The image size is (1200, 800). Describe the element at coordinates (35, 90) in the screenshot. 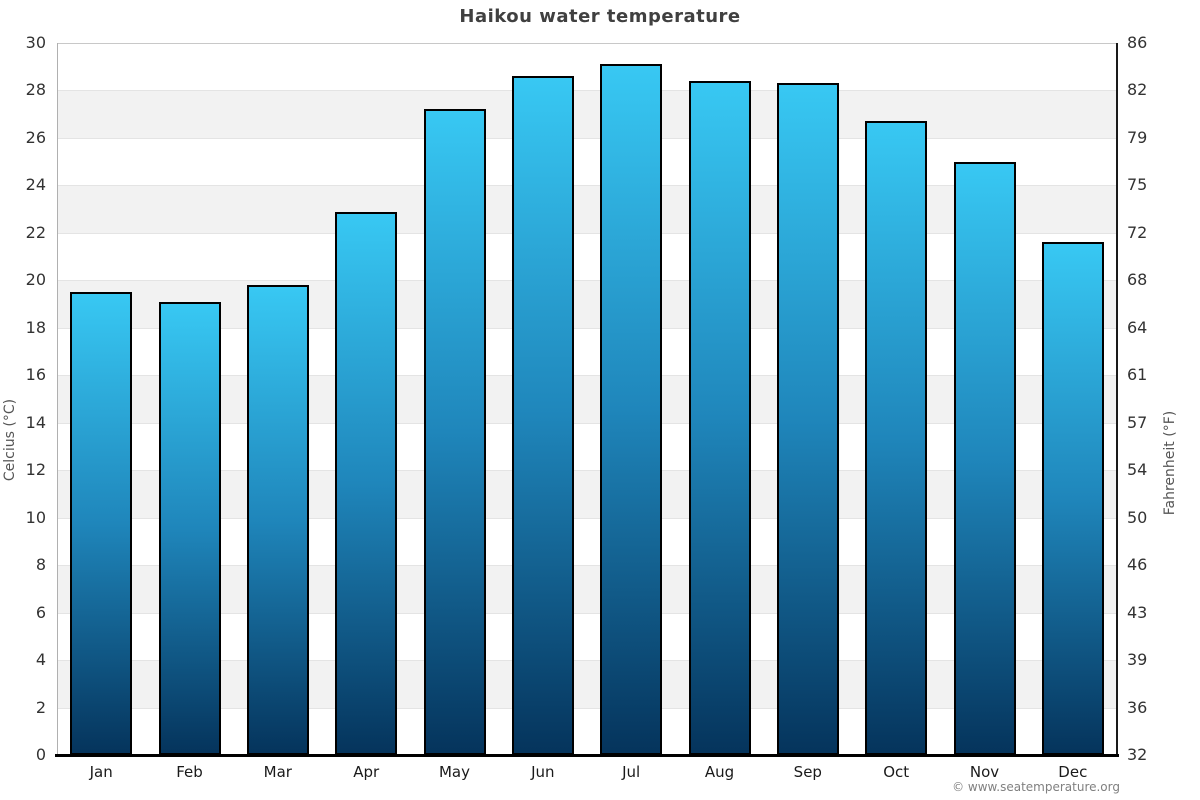

I see `y-tick-celsius: 28` at that location.